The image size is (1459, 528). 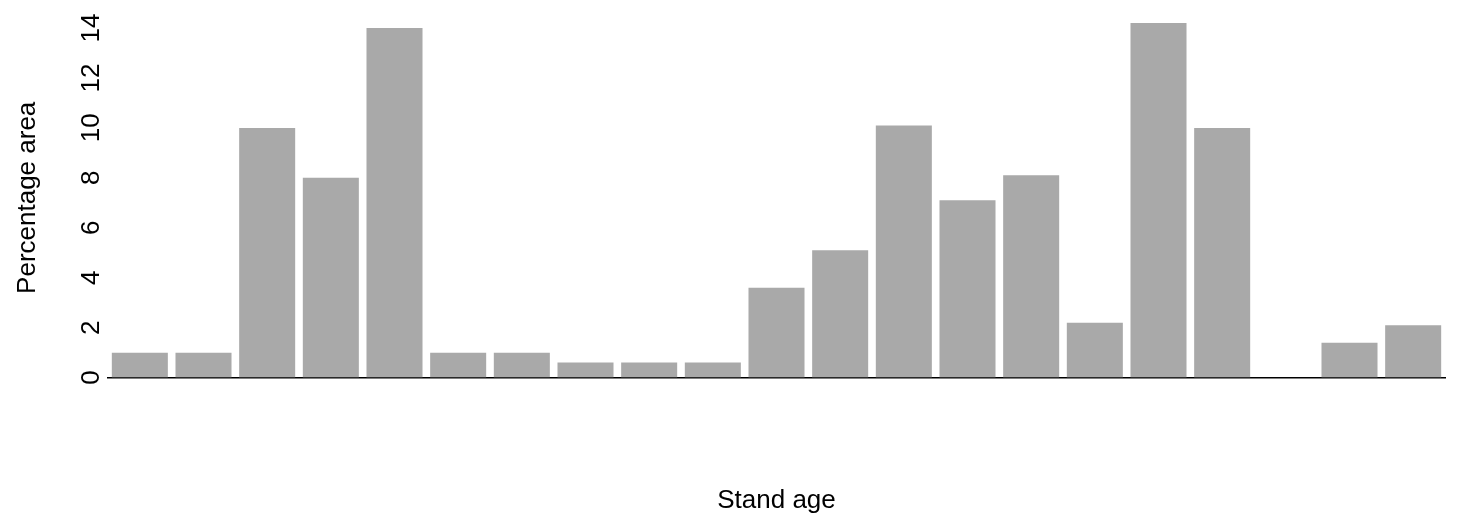 I want to click on y-tick-label: 2, so click(x=90, y=327).